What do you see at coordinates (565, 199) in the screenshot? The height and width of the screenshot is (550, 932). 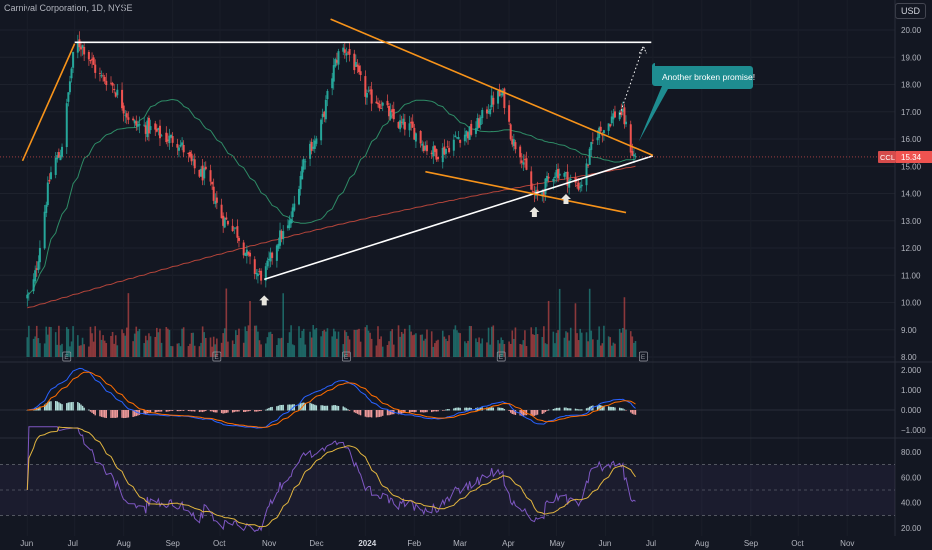 I see `up-arrow-icon` at bounding box center [565, 199].